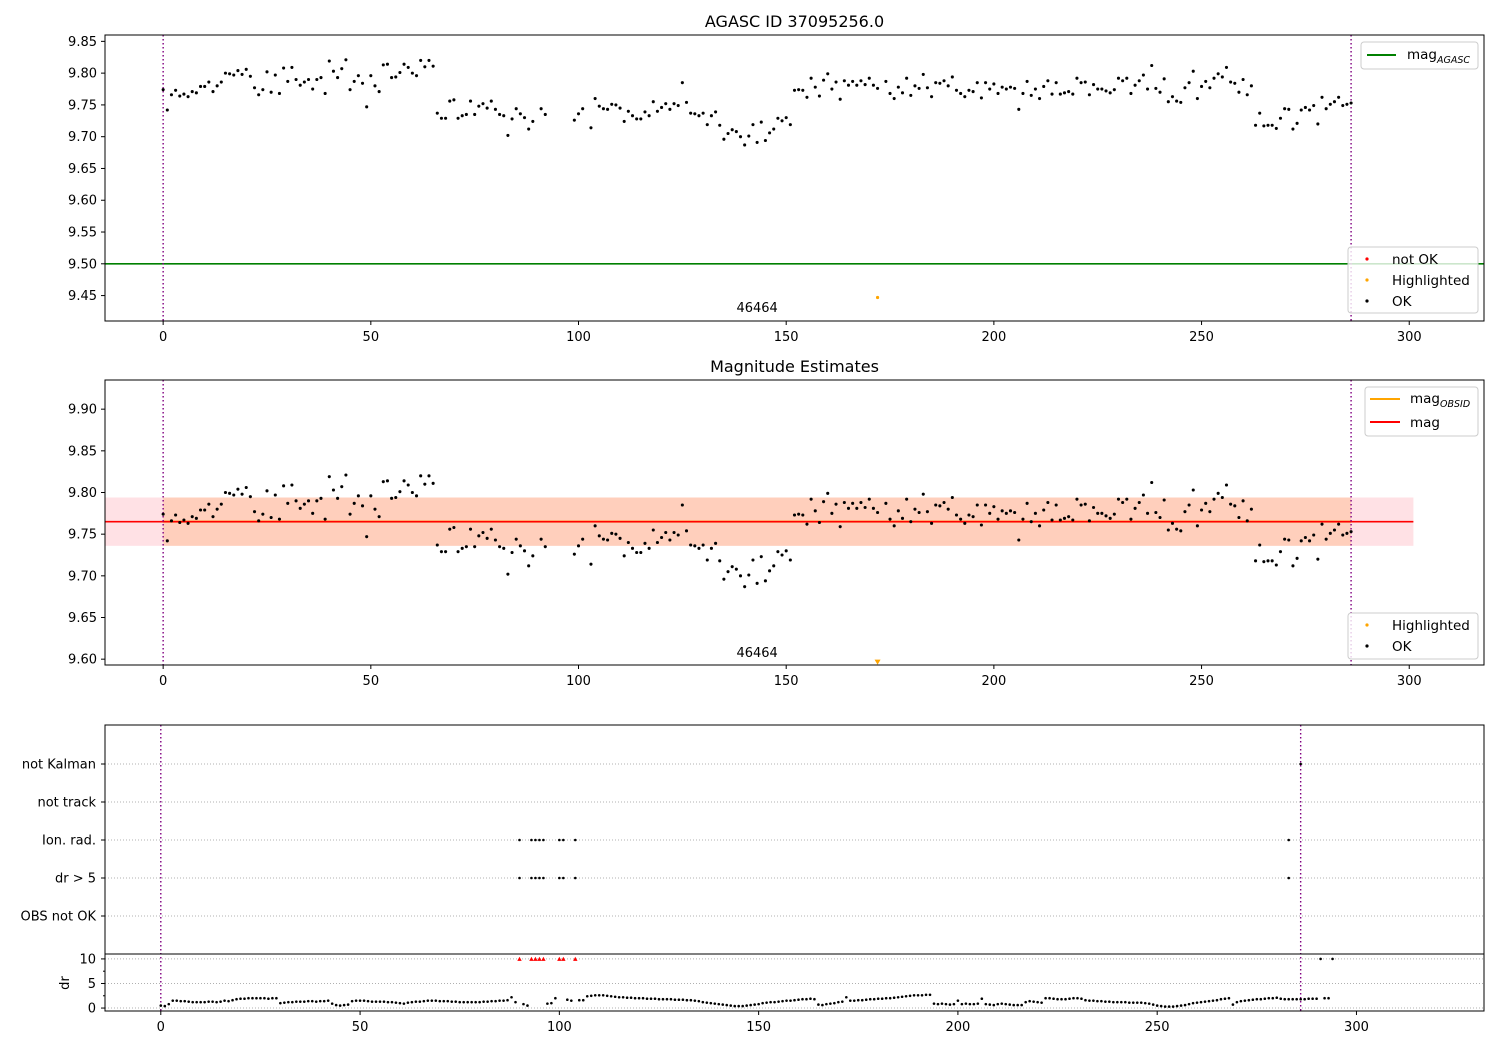 The image size is (1500, 1050). I want to click on x-tick-label: 50, so click(360, 1027).